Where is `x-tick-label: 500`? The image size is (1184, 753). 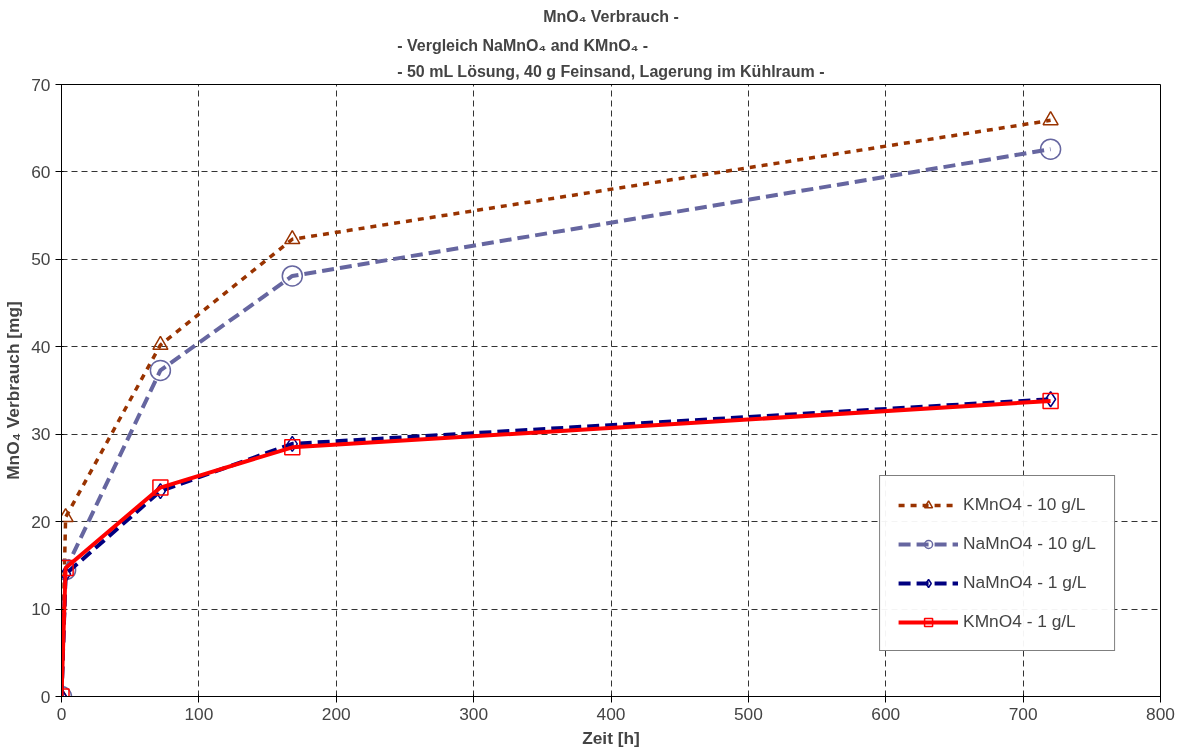 x-tick-label: 500 is located at coordinates (748, 713).